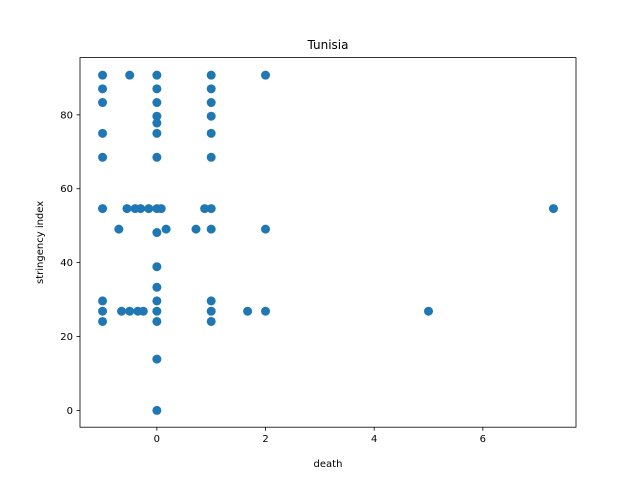 Image resolution: width=640 pixels, height=480 pixels. What do you see at coordinates (66, 263) in the screenshot?
I see `y-tick-label: 40` at bounding box center [66, 263].